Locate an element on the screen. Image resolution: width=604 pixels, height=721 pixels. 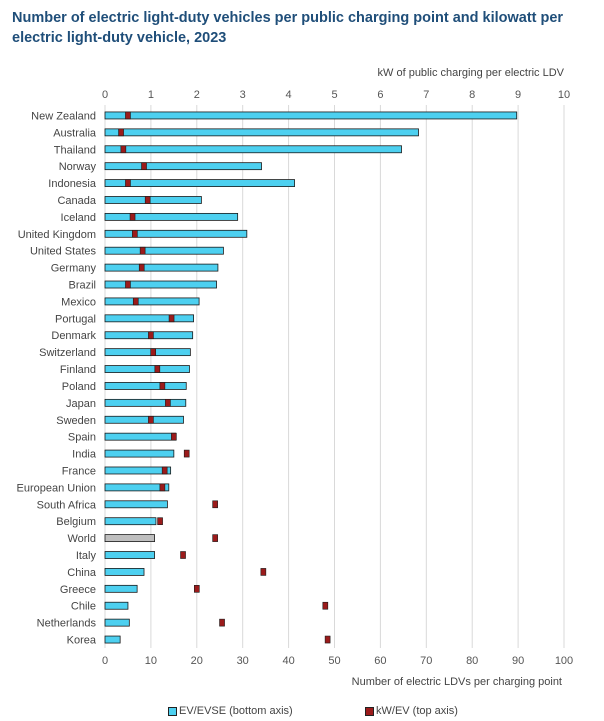
category-label: Norway is located at coordinates (78, 167).